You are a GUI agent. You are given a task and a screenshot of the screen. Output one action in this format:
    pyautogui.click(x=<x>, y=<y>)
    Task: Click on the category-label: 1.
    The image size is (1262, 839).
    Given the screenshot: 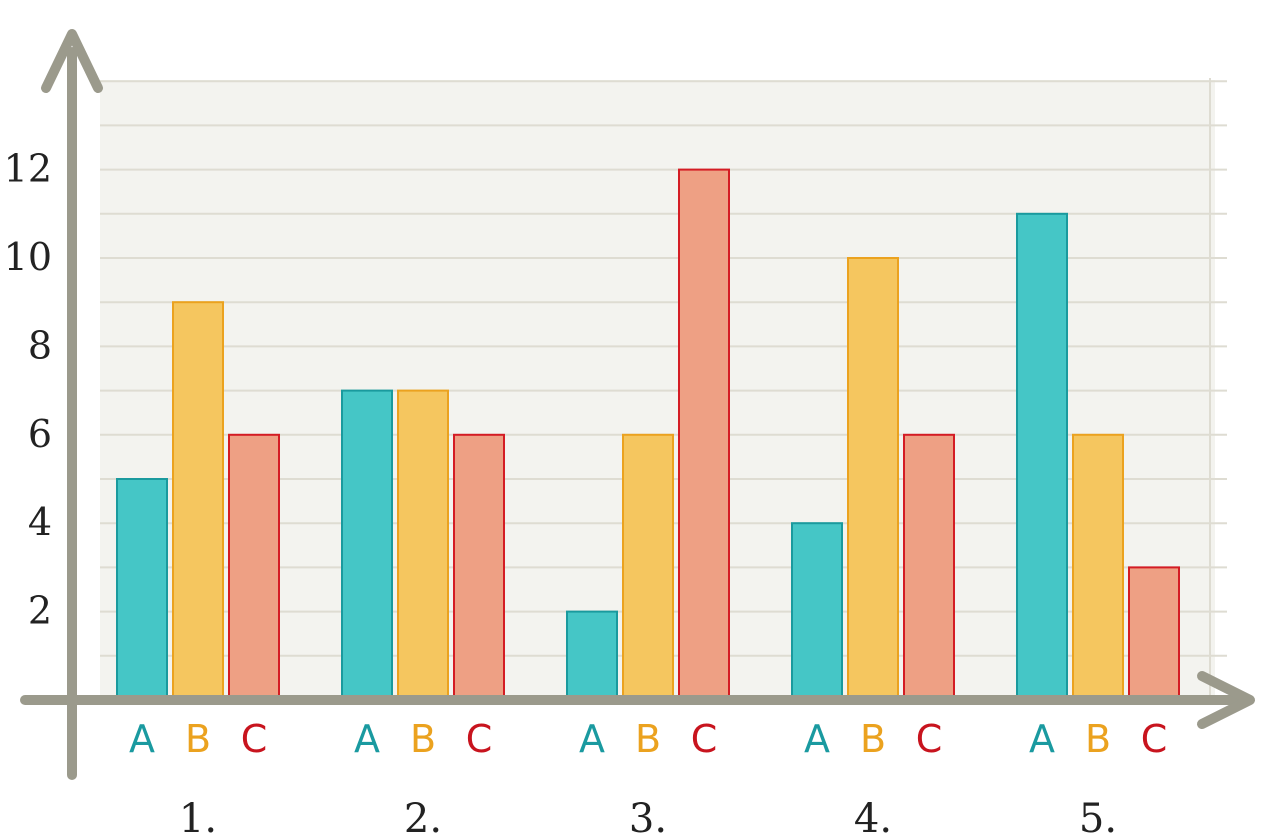 What is the action you would take?
    pyautogui.click(x=198, y=817)
    